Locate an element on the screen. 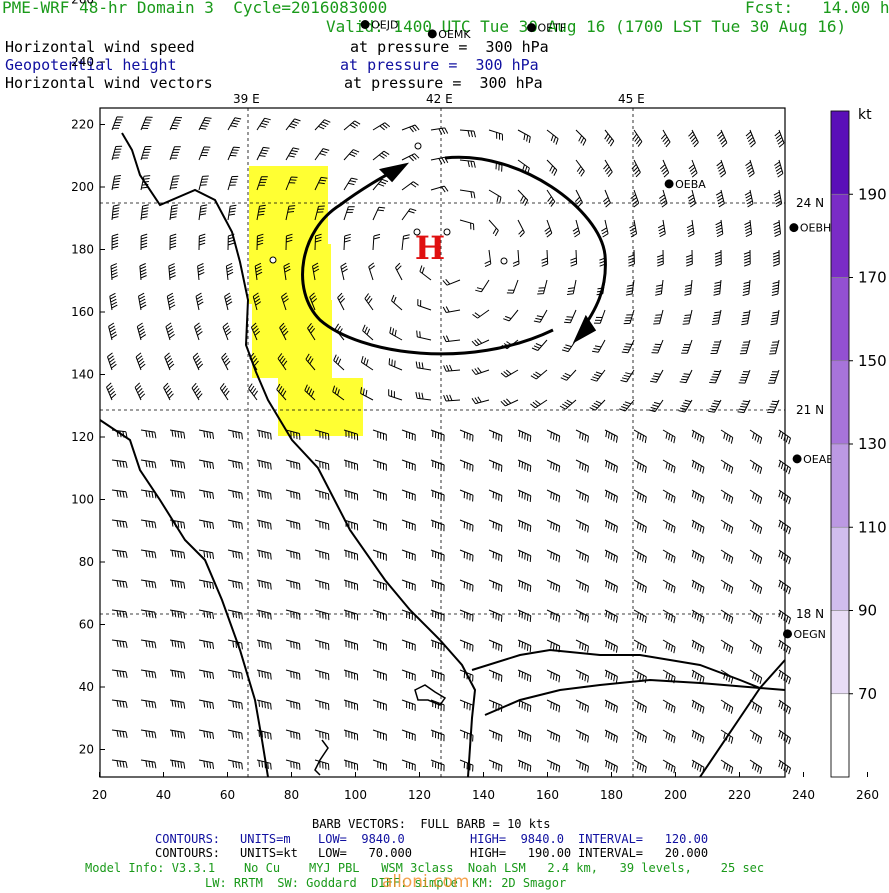 This screenshot has height=893, width=889. x-tick-label: 140 is located at coordinates (483, 795).